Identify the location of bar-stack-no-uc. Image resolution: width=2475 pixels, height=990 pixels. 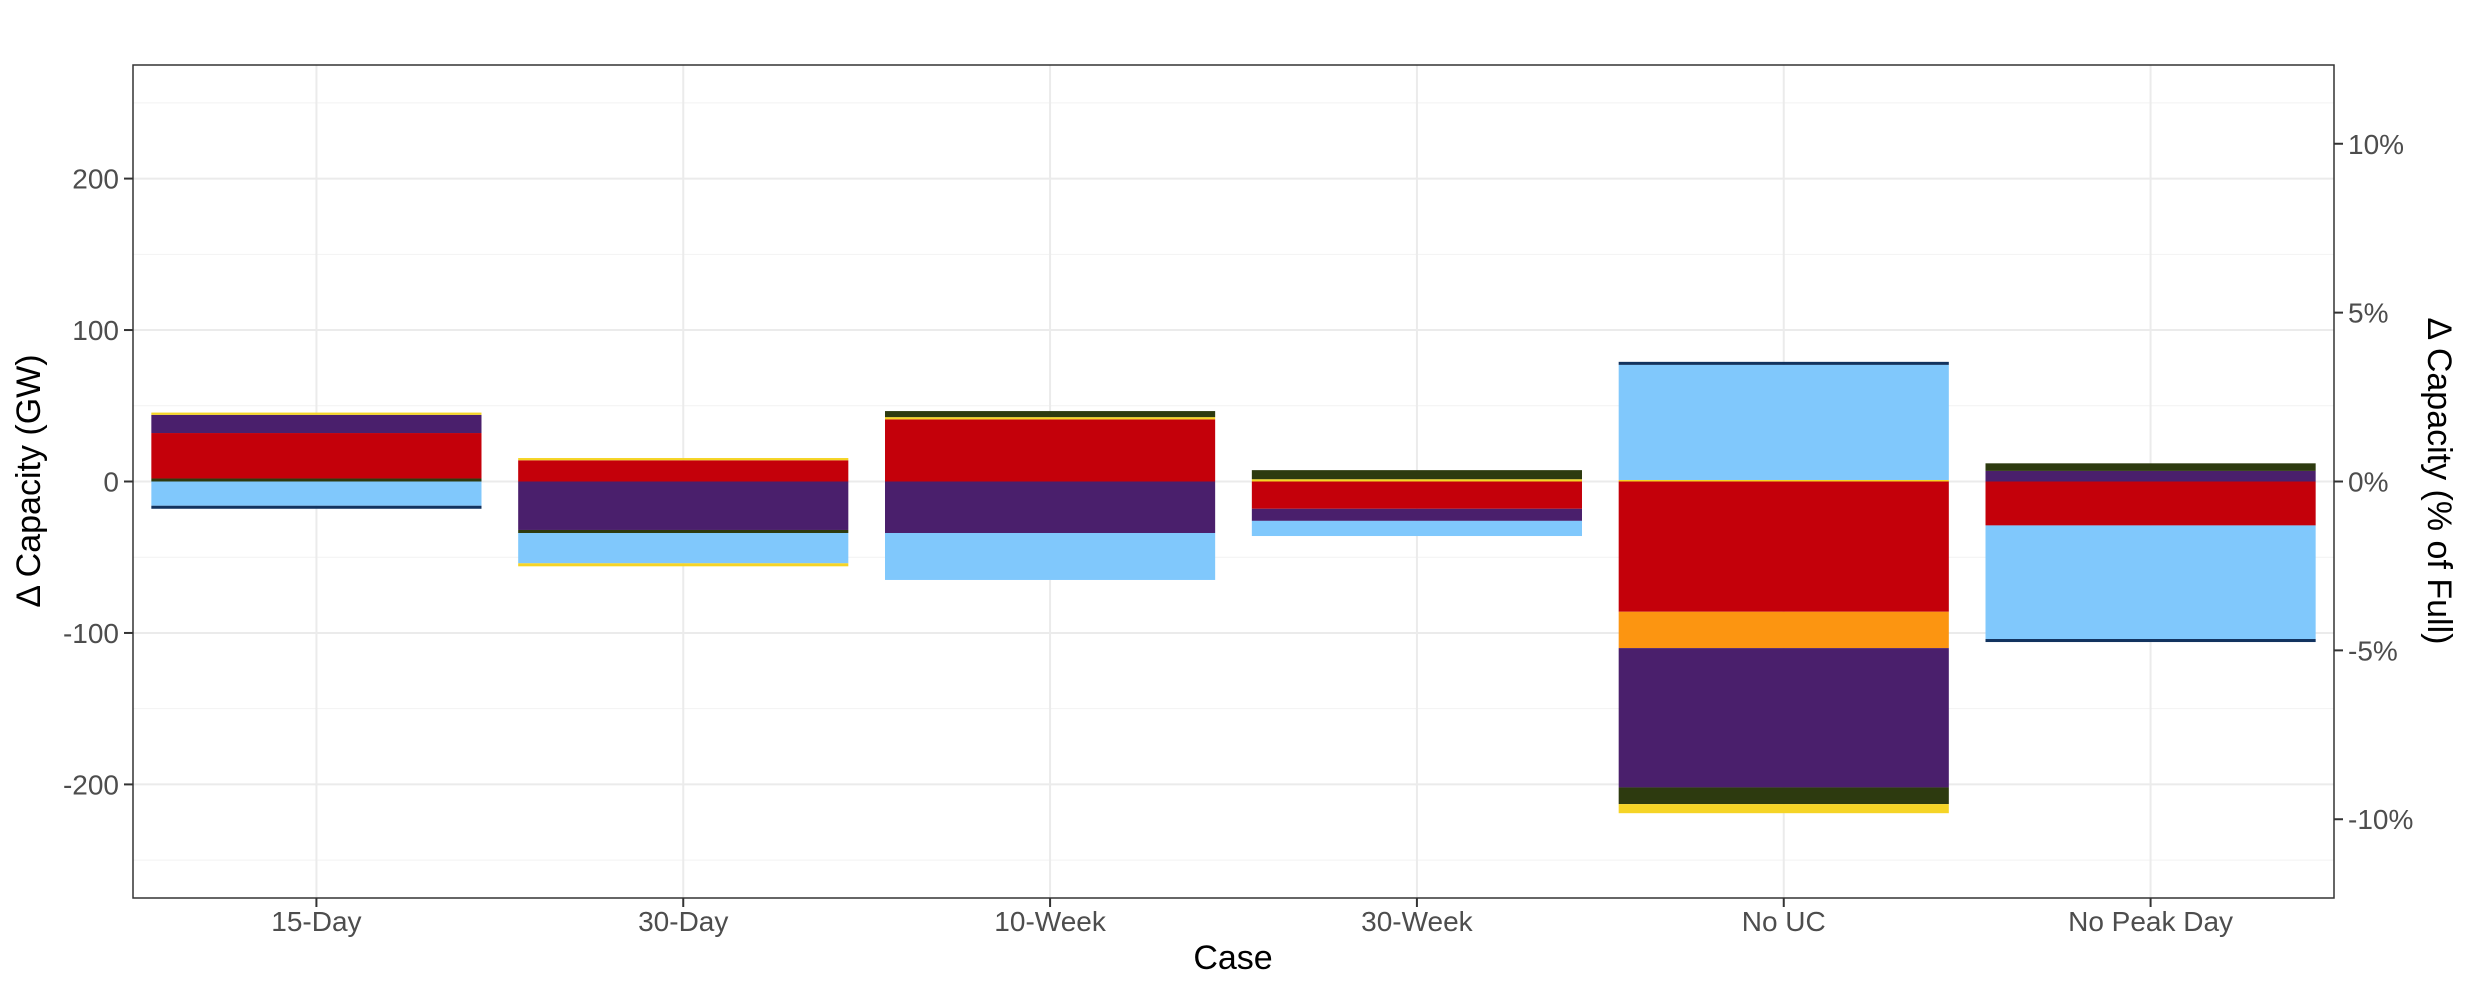
(1783, 587).